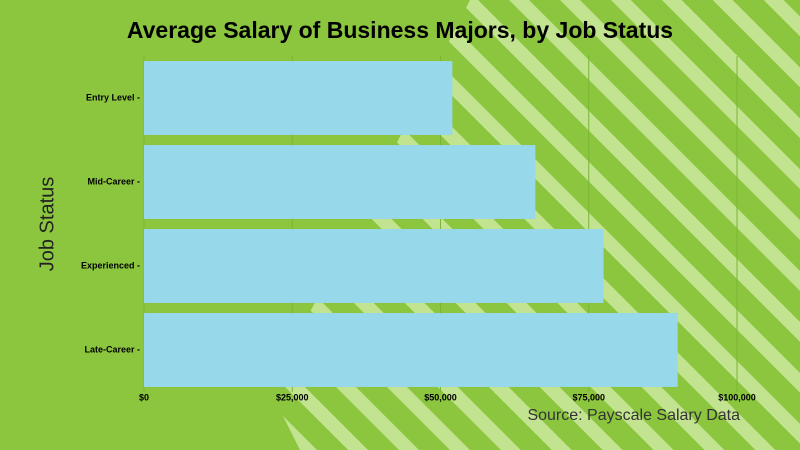  What do you see at coordinates (737, 397) in the screenshot?
I see `x-tick-label: $100,000` at bounding box center [737, 397].